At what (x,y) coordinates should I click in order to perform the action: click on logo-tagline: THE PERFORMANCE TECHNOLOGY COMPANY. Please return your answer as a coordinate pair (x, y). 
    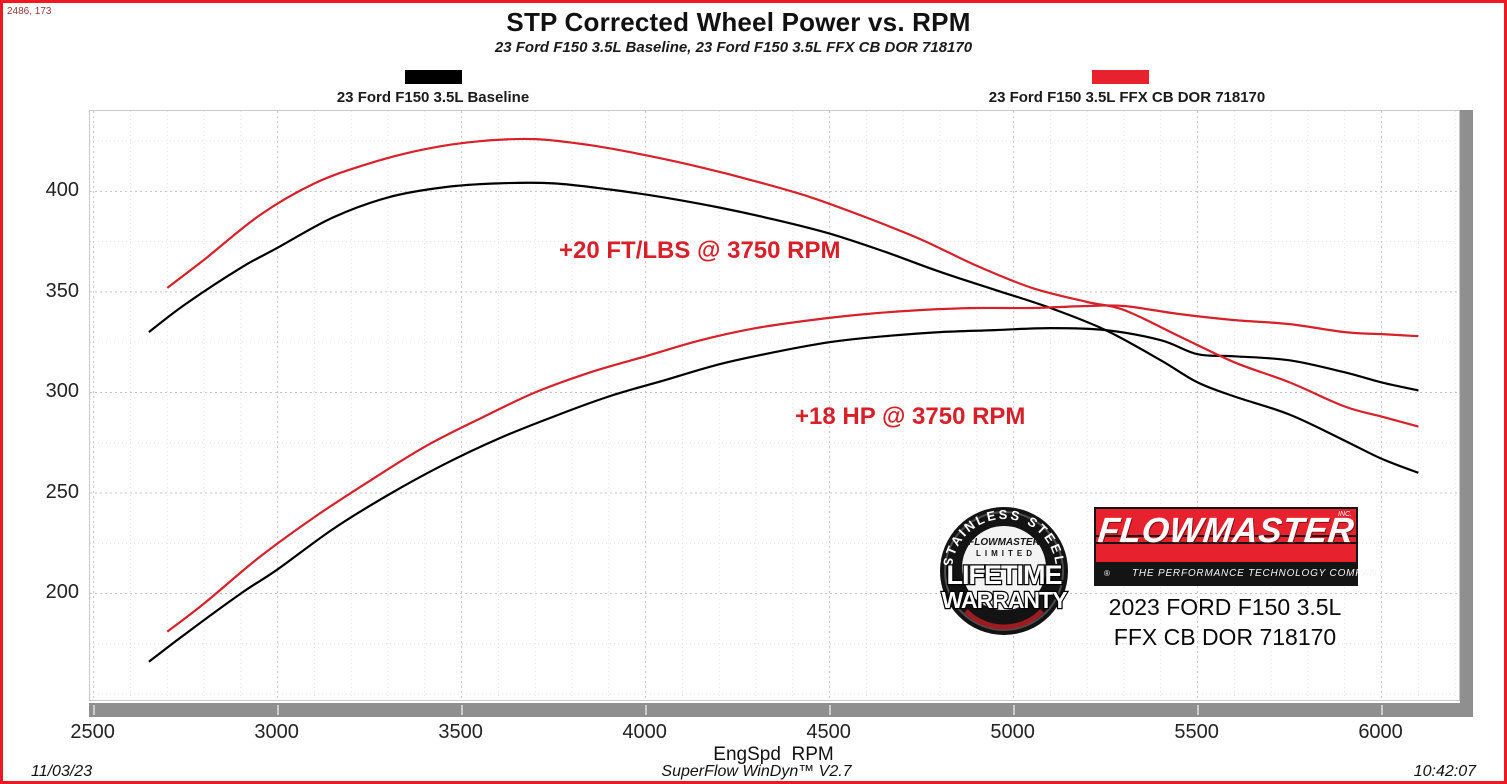
    Looking at the image, I should click on (1258, 573).